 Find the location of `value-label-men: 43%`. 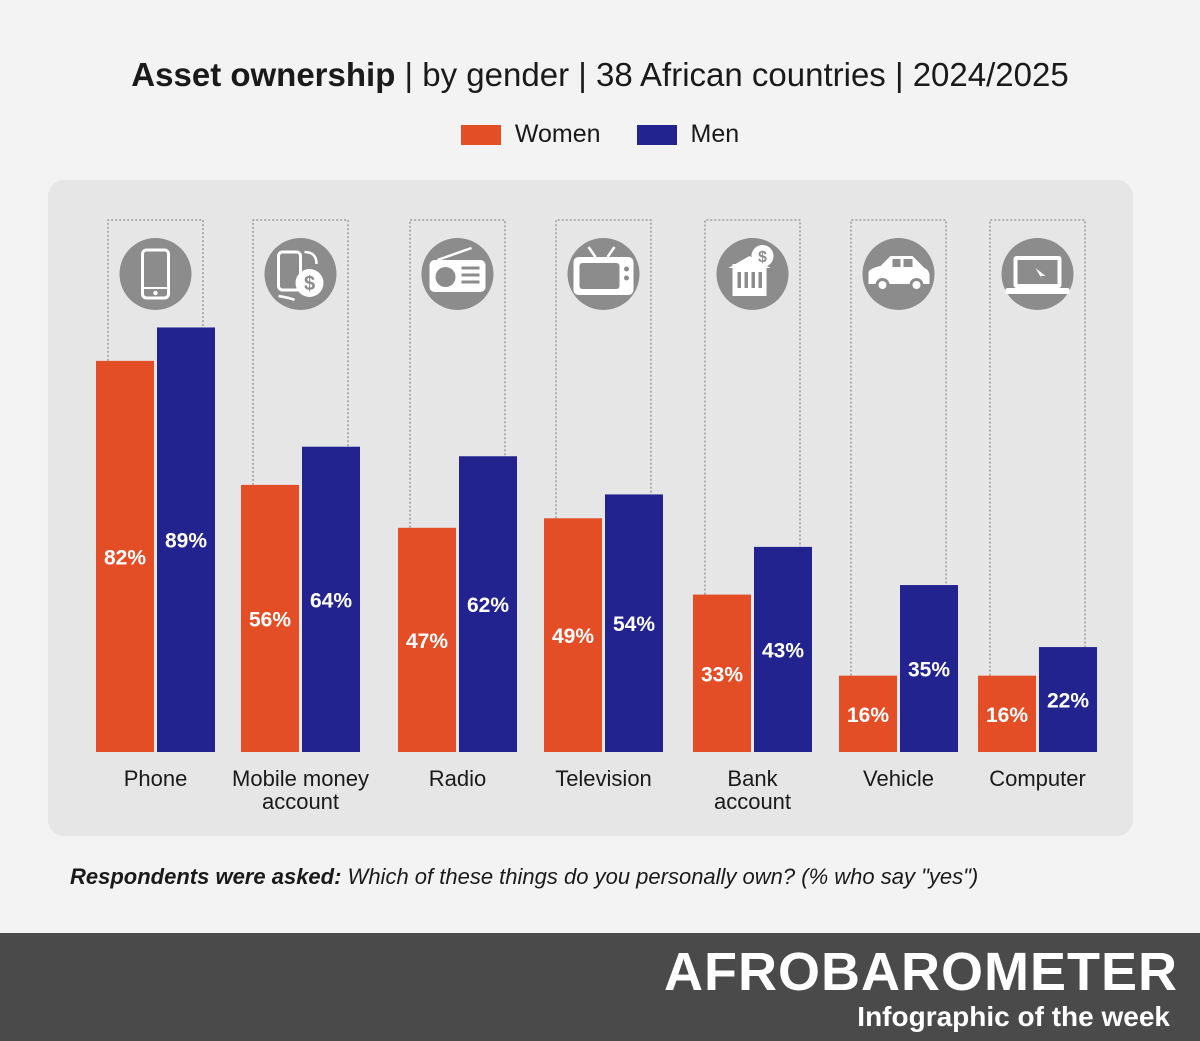

value-label-men: 43% is located at coordinates (783, 650).